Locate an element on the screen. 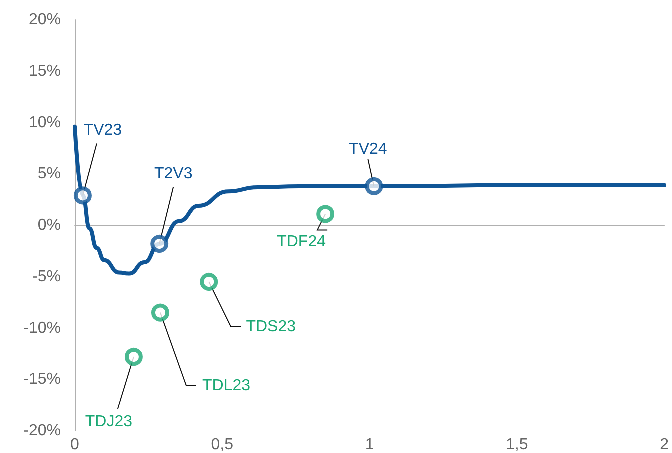  annotation: T2V3 is located at coordinates (173, 173).